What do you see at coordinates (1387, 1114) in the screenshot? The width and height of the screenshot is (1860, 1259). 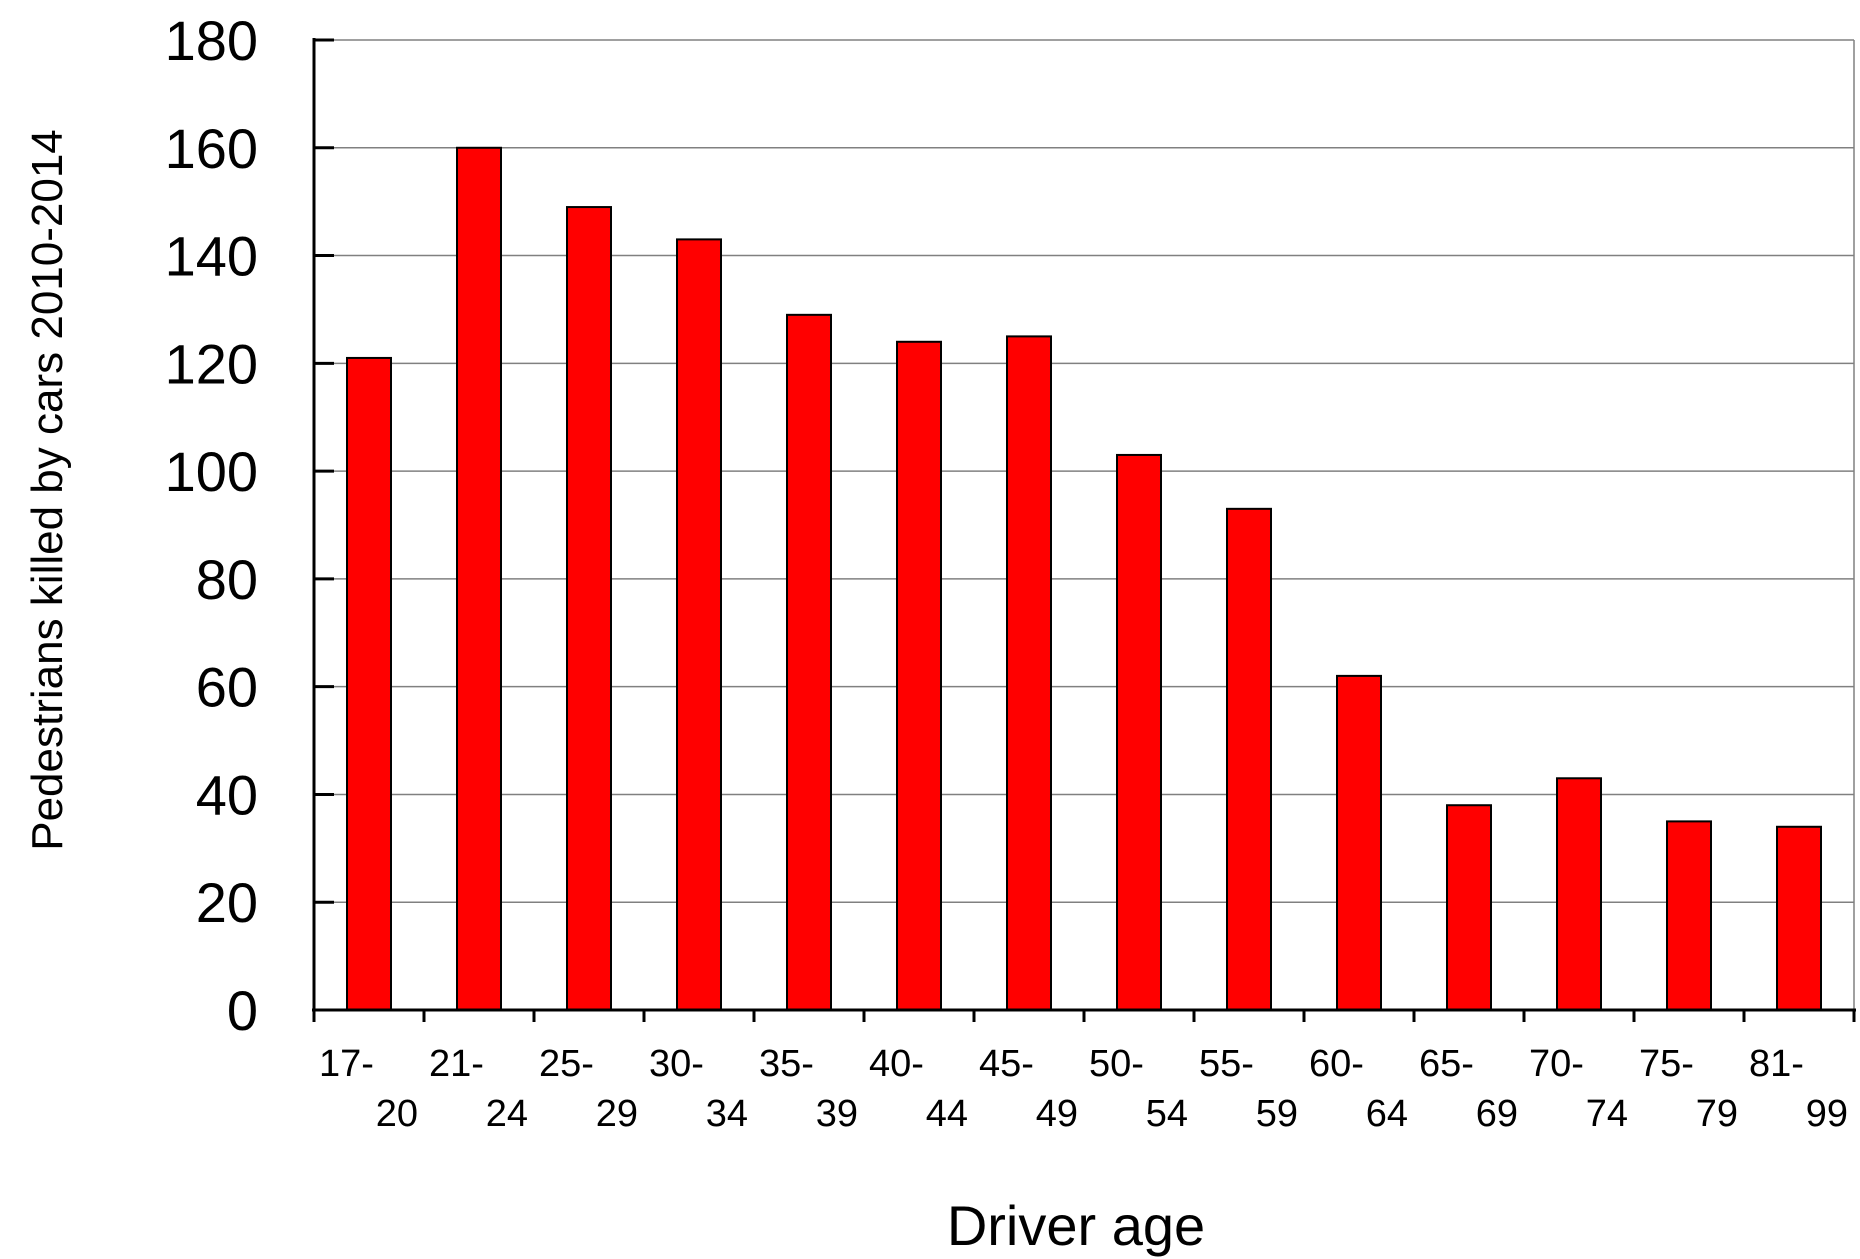 I see `x-tick-label-bottom: 64` at bounding box center [1387, 1114].